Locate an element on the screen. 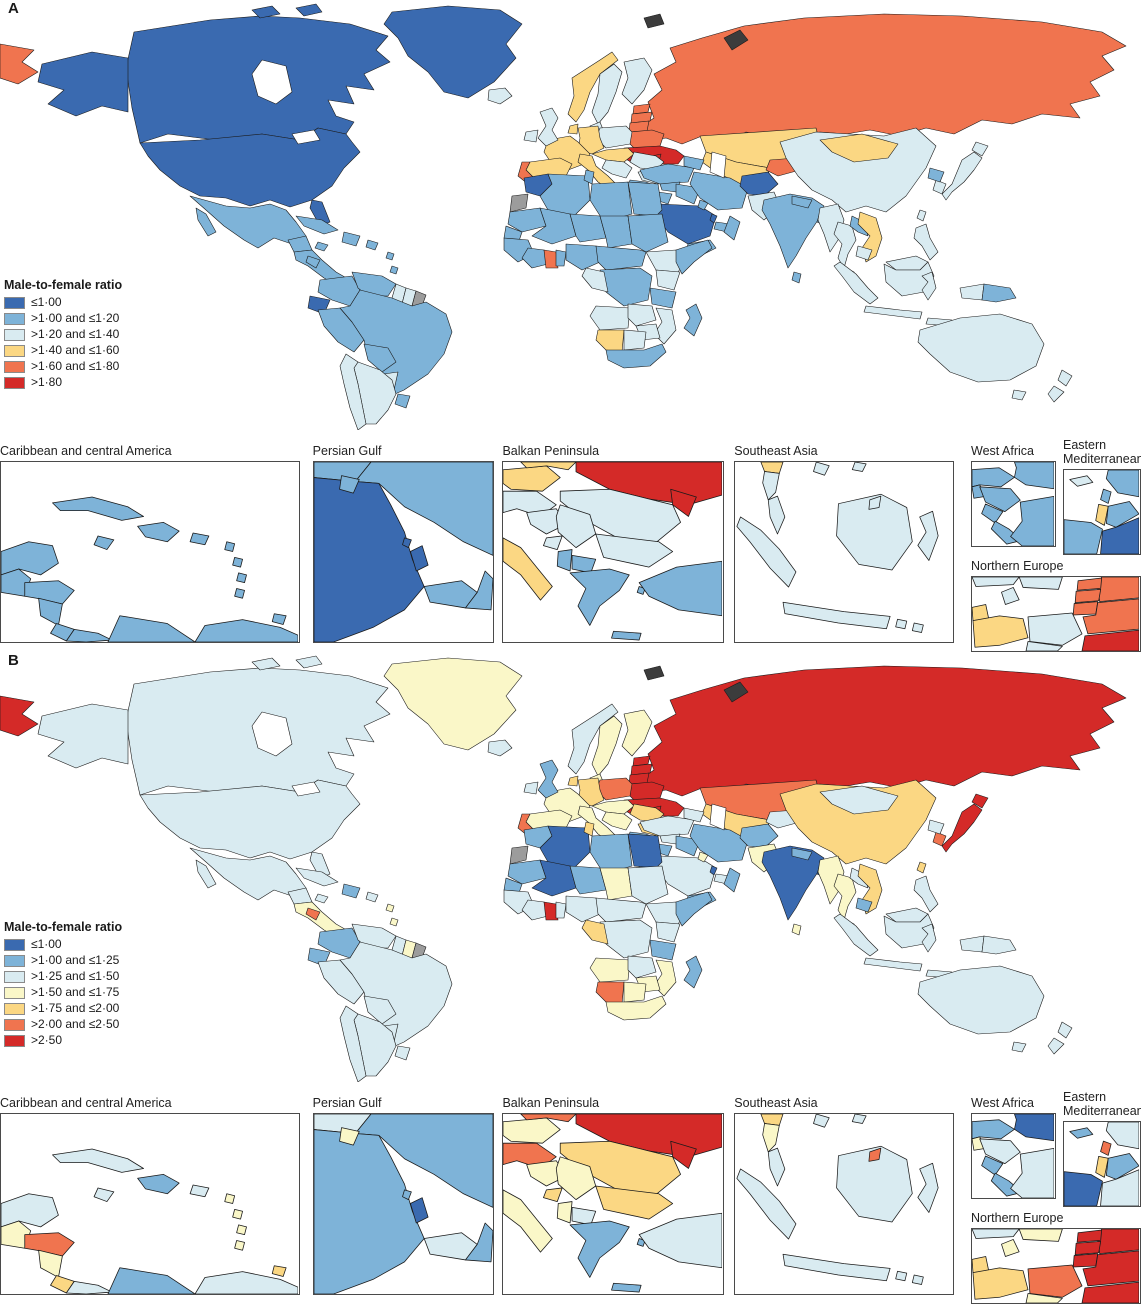  region-jordan is located at coordinates (1122, 514).